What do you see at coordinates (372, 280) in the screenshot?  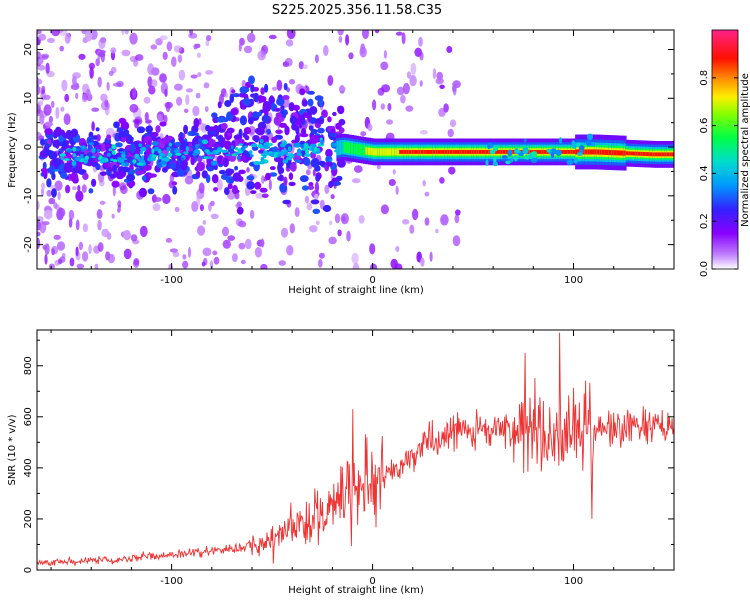 I see `spectrogram-x-tick-label: 0` at bounding box center [372, 280].